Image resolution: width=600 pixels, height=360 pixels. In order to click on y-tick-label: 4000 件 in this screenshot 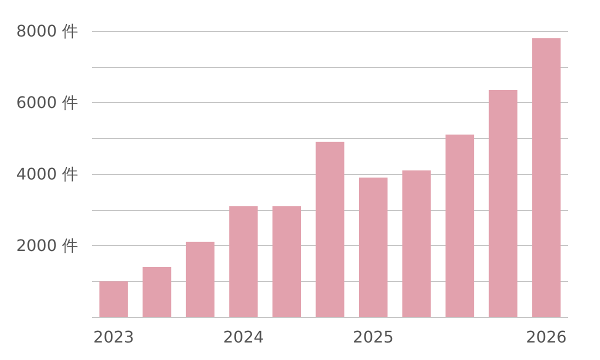, I will do `click(47, 174)`.